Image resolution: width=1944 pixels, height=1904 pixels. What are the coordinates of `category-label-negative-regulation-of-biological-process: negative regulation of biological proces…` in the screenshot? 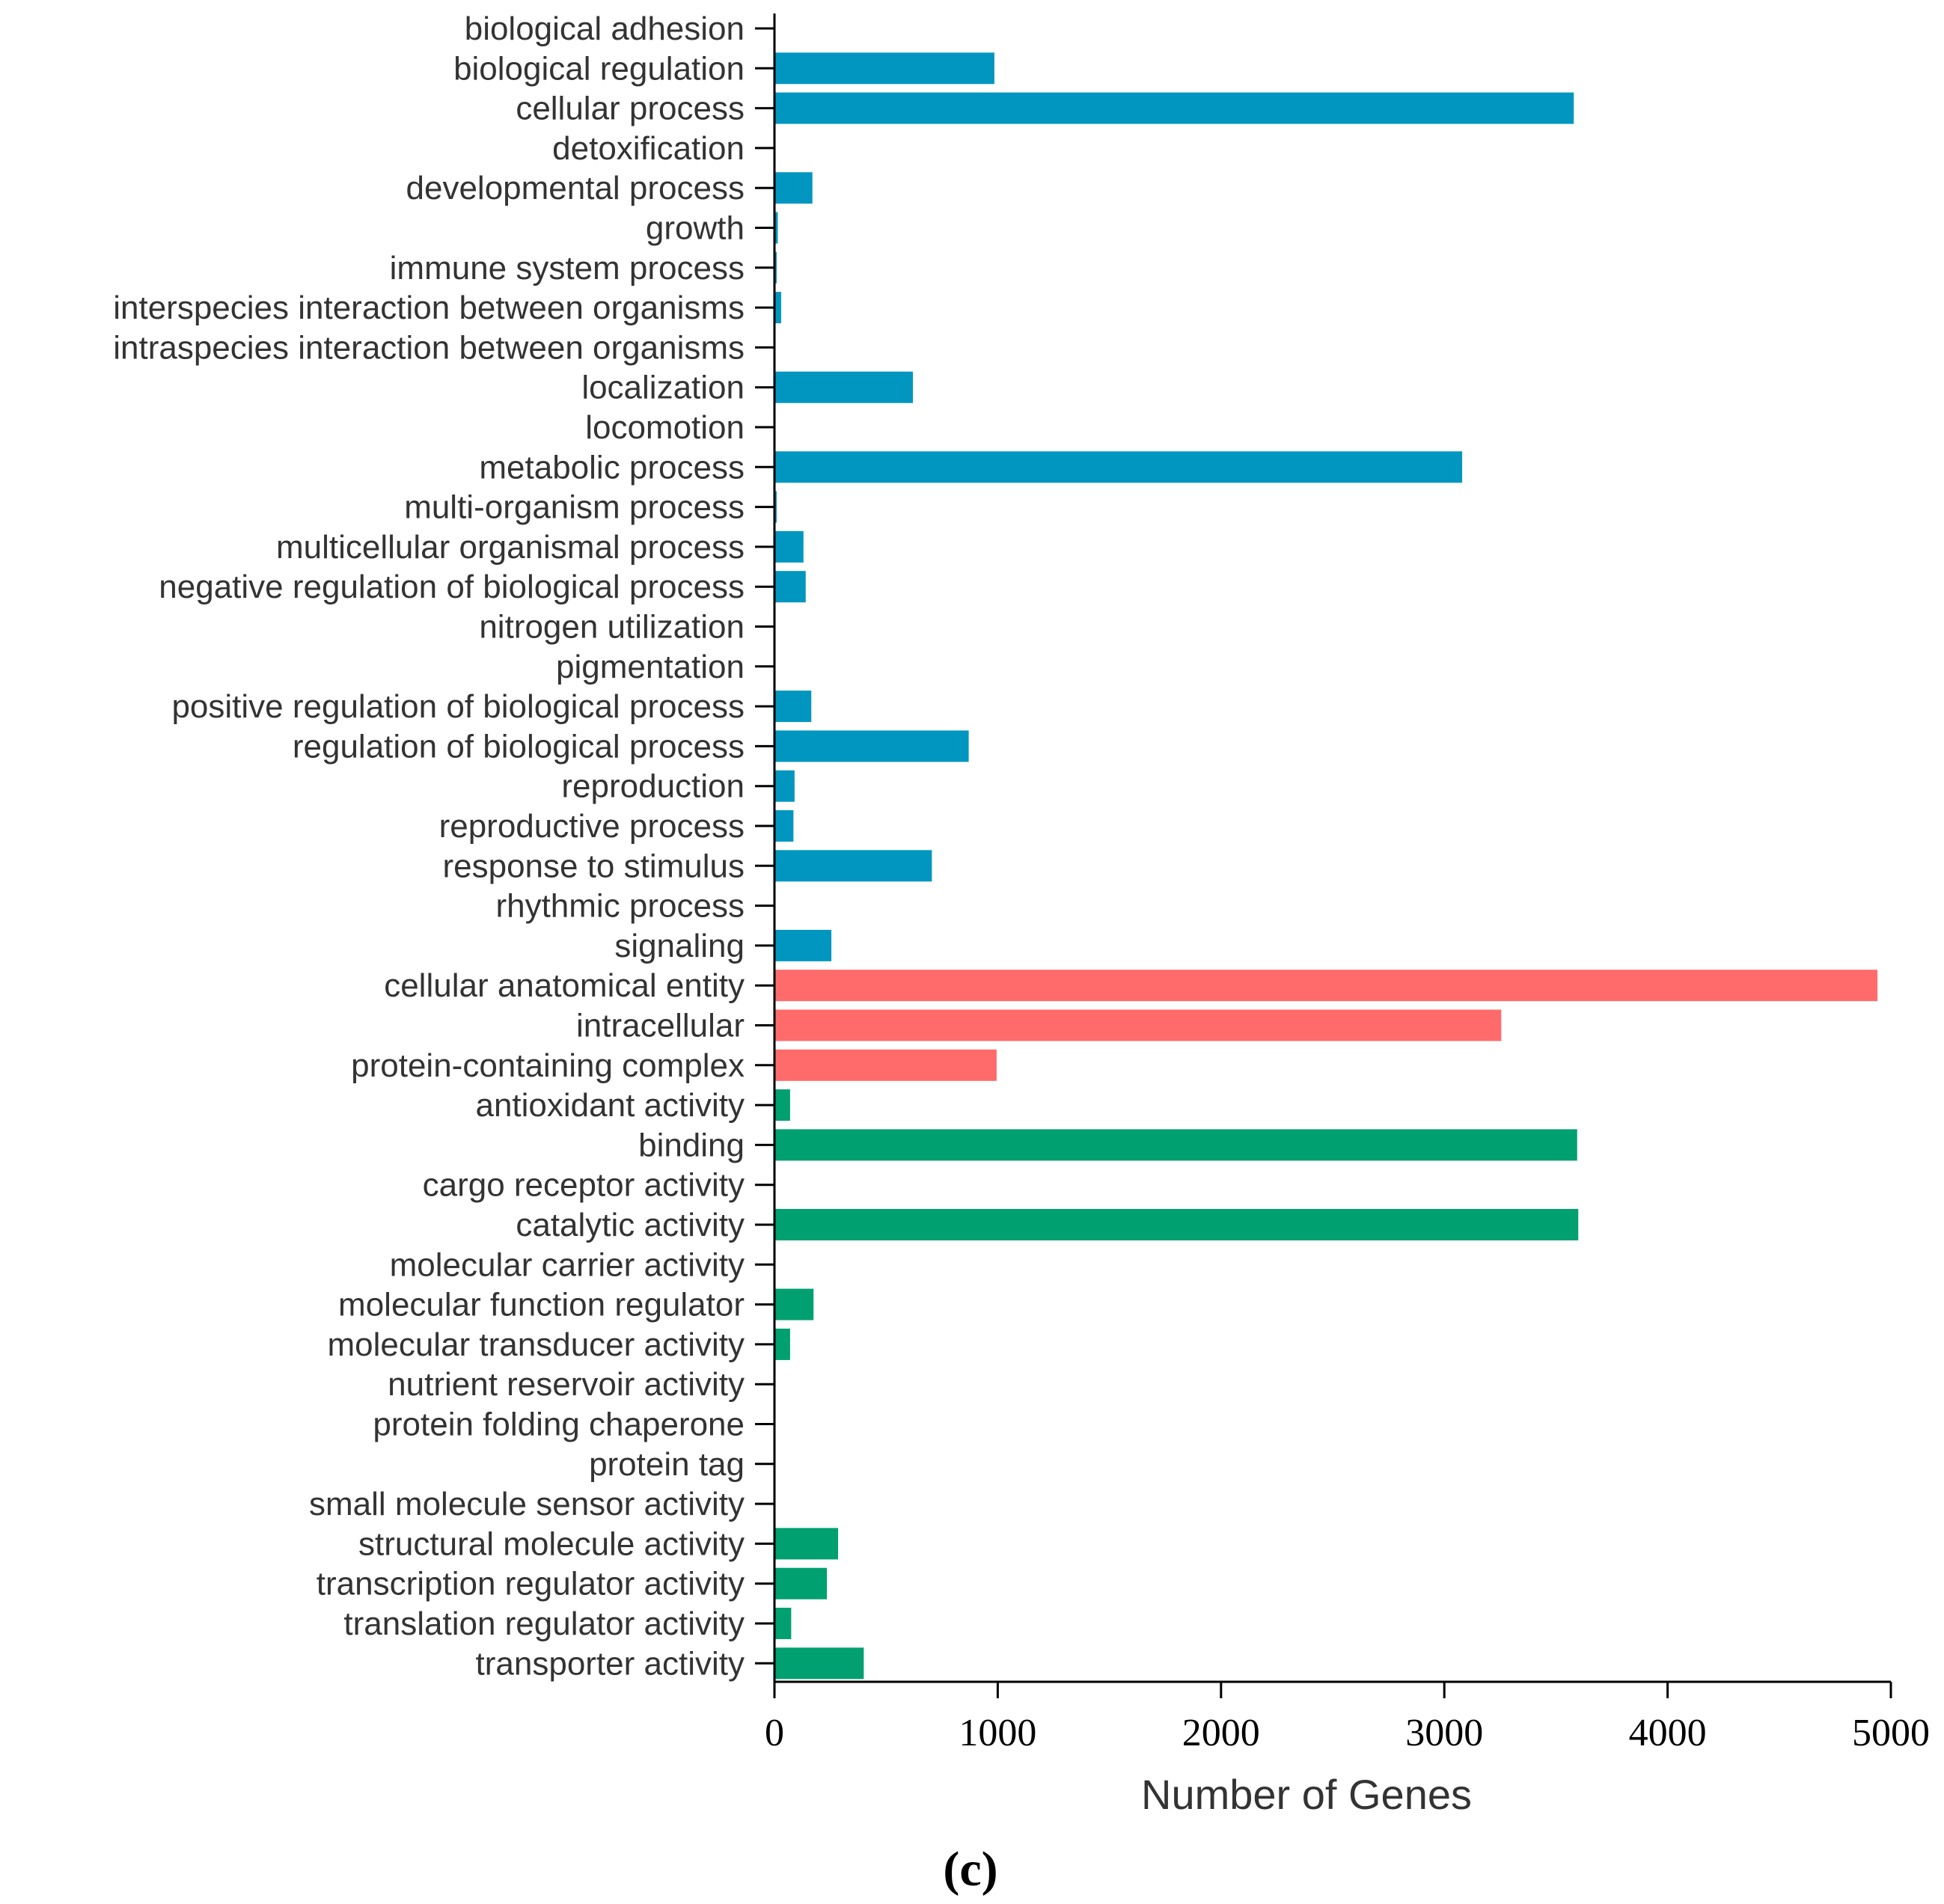 It's located at (452, 587).